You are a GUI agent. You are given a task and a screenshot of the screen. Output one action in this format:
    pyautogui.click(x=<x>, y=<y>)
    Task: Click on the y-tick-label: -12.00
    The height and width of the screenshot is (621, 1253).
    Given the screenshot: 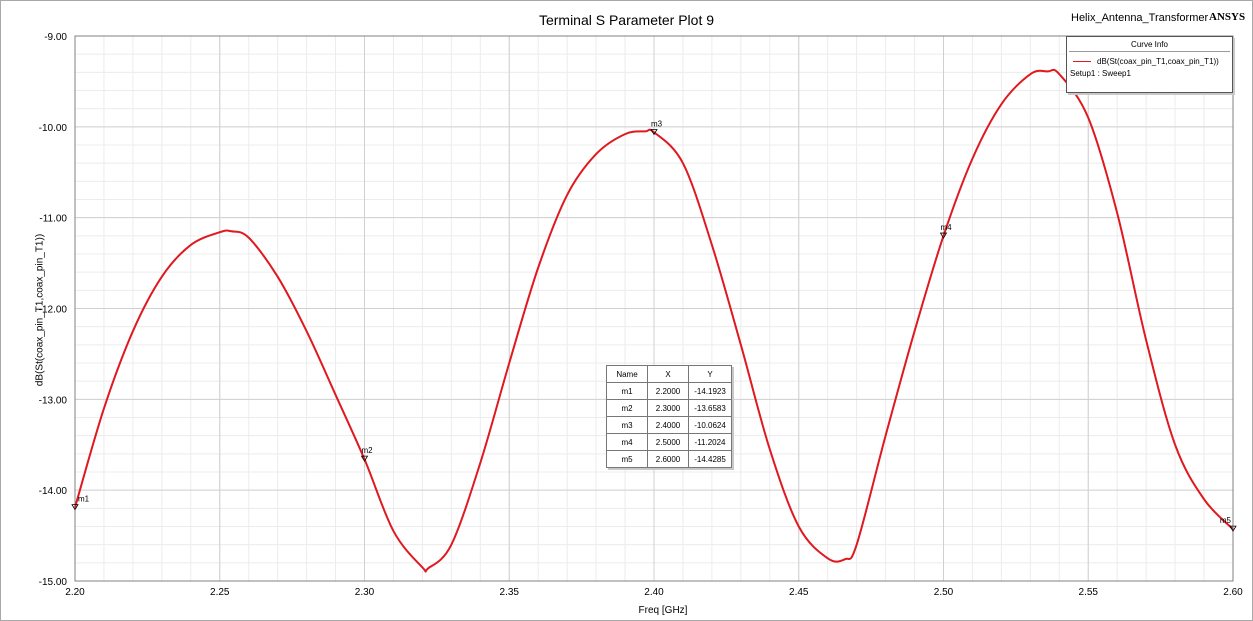 What is the action you would take?
    pyautogui.click(x=53, y=310)
    